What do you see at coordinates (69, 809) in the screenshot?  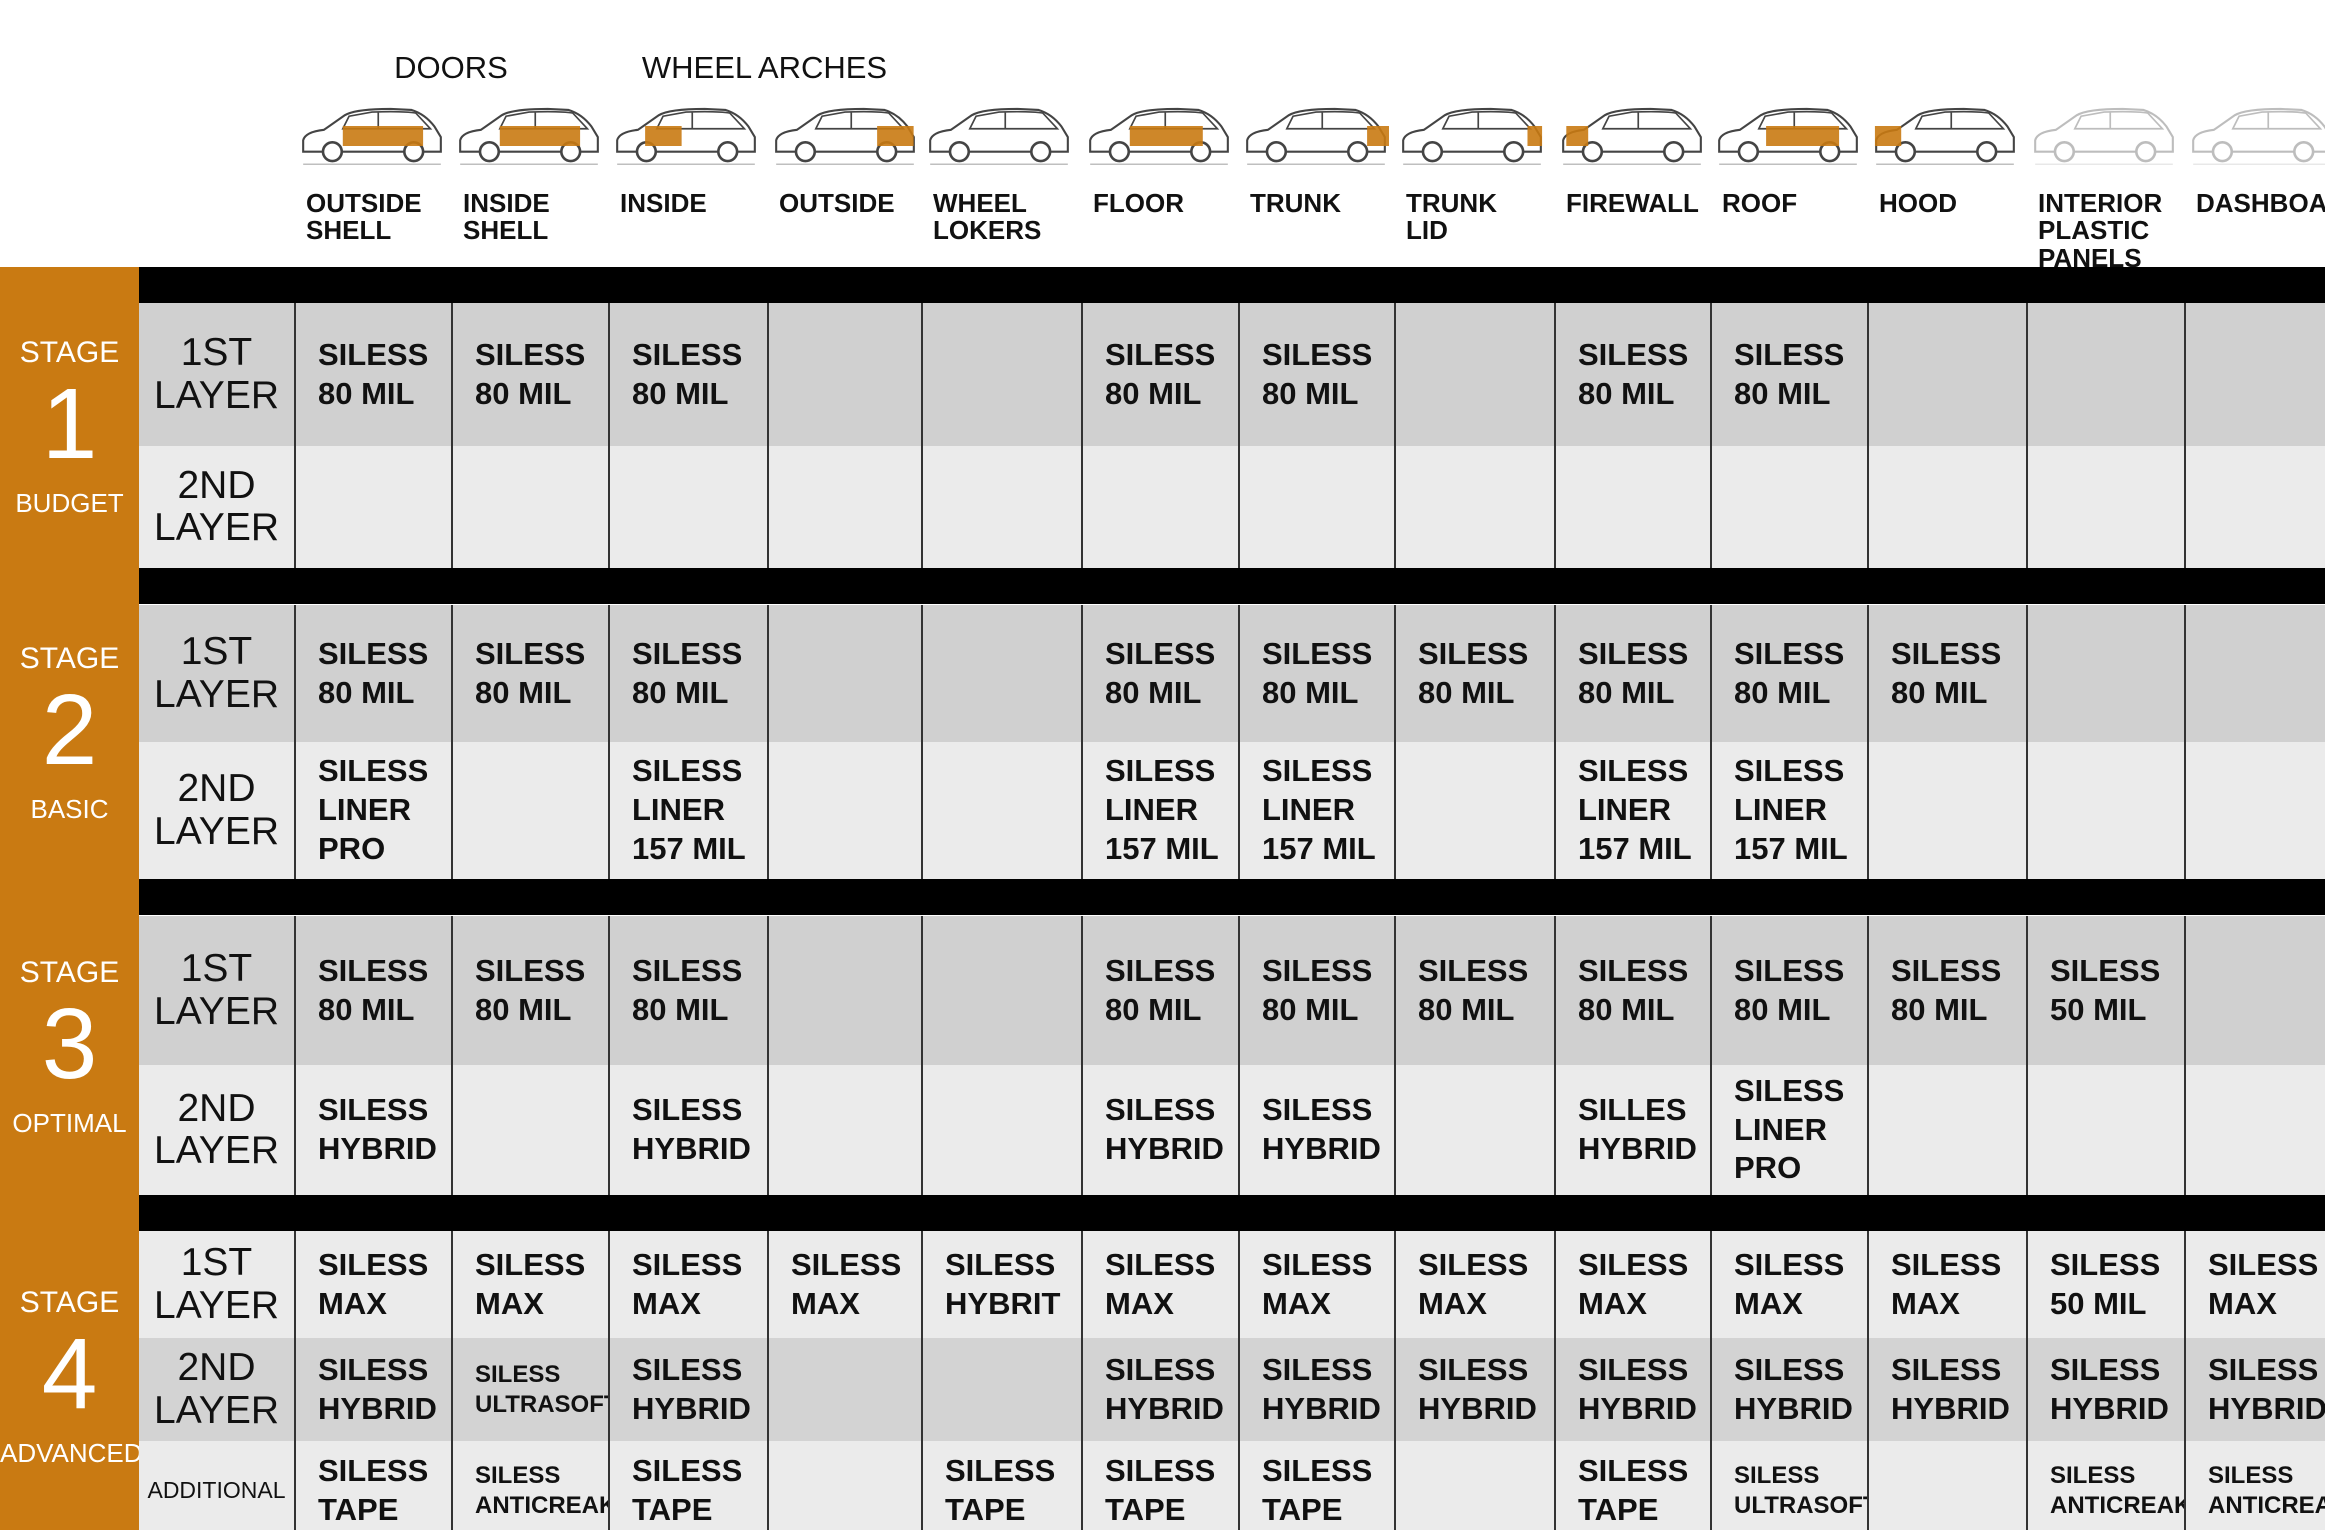 I see `stage-name: BASIC` at bounding box center [69, 809].